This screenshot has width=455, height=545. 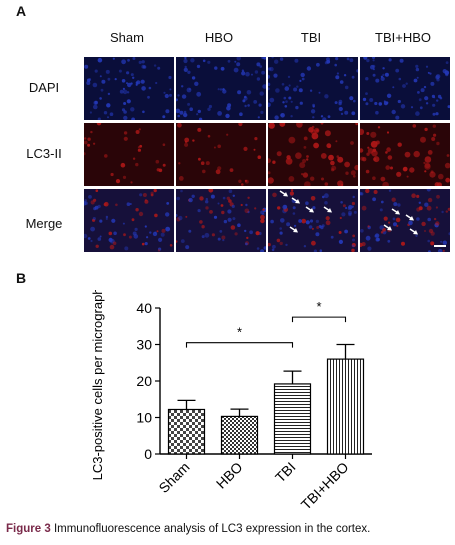 What do you see at coordinates (440, 246) in the screenshot?
I see `scale-bar` at bounding box center [440, 246].